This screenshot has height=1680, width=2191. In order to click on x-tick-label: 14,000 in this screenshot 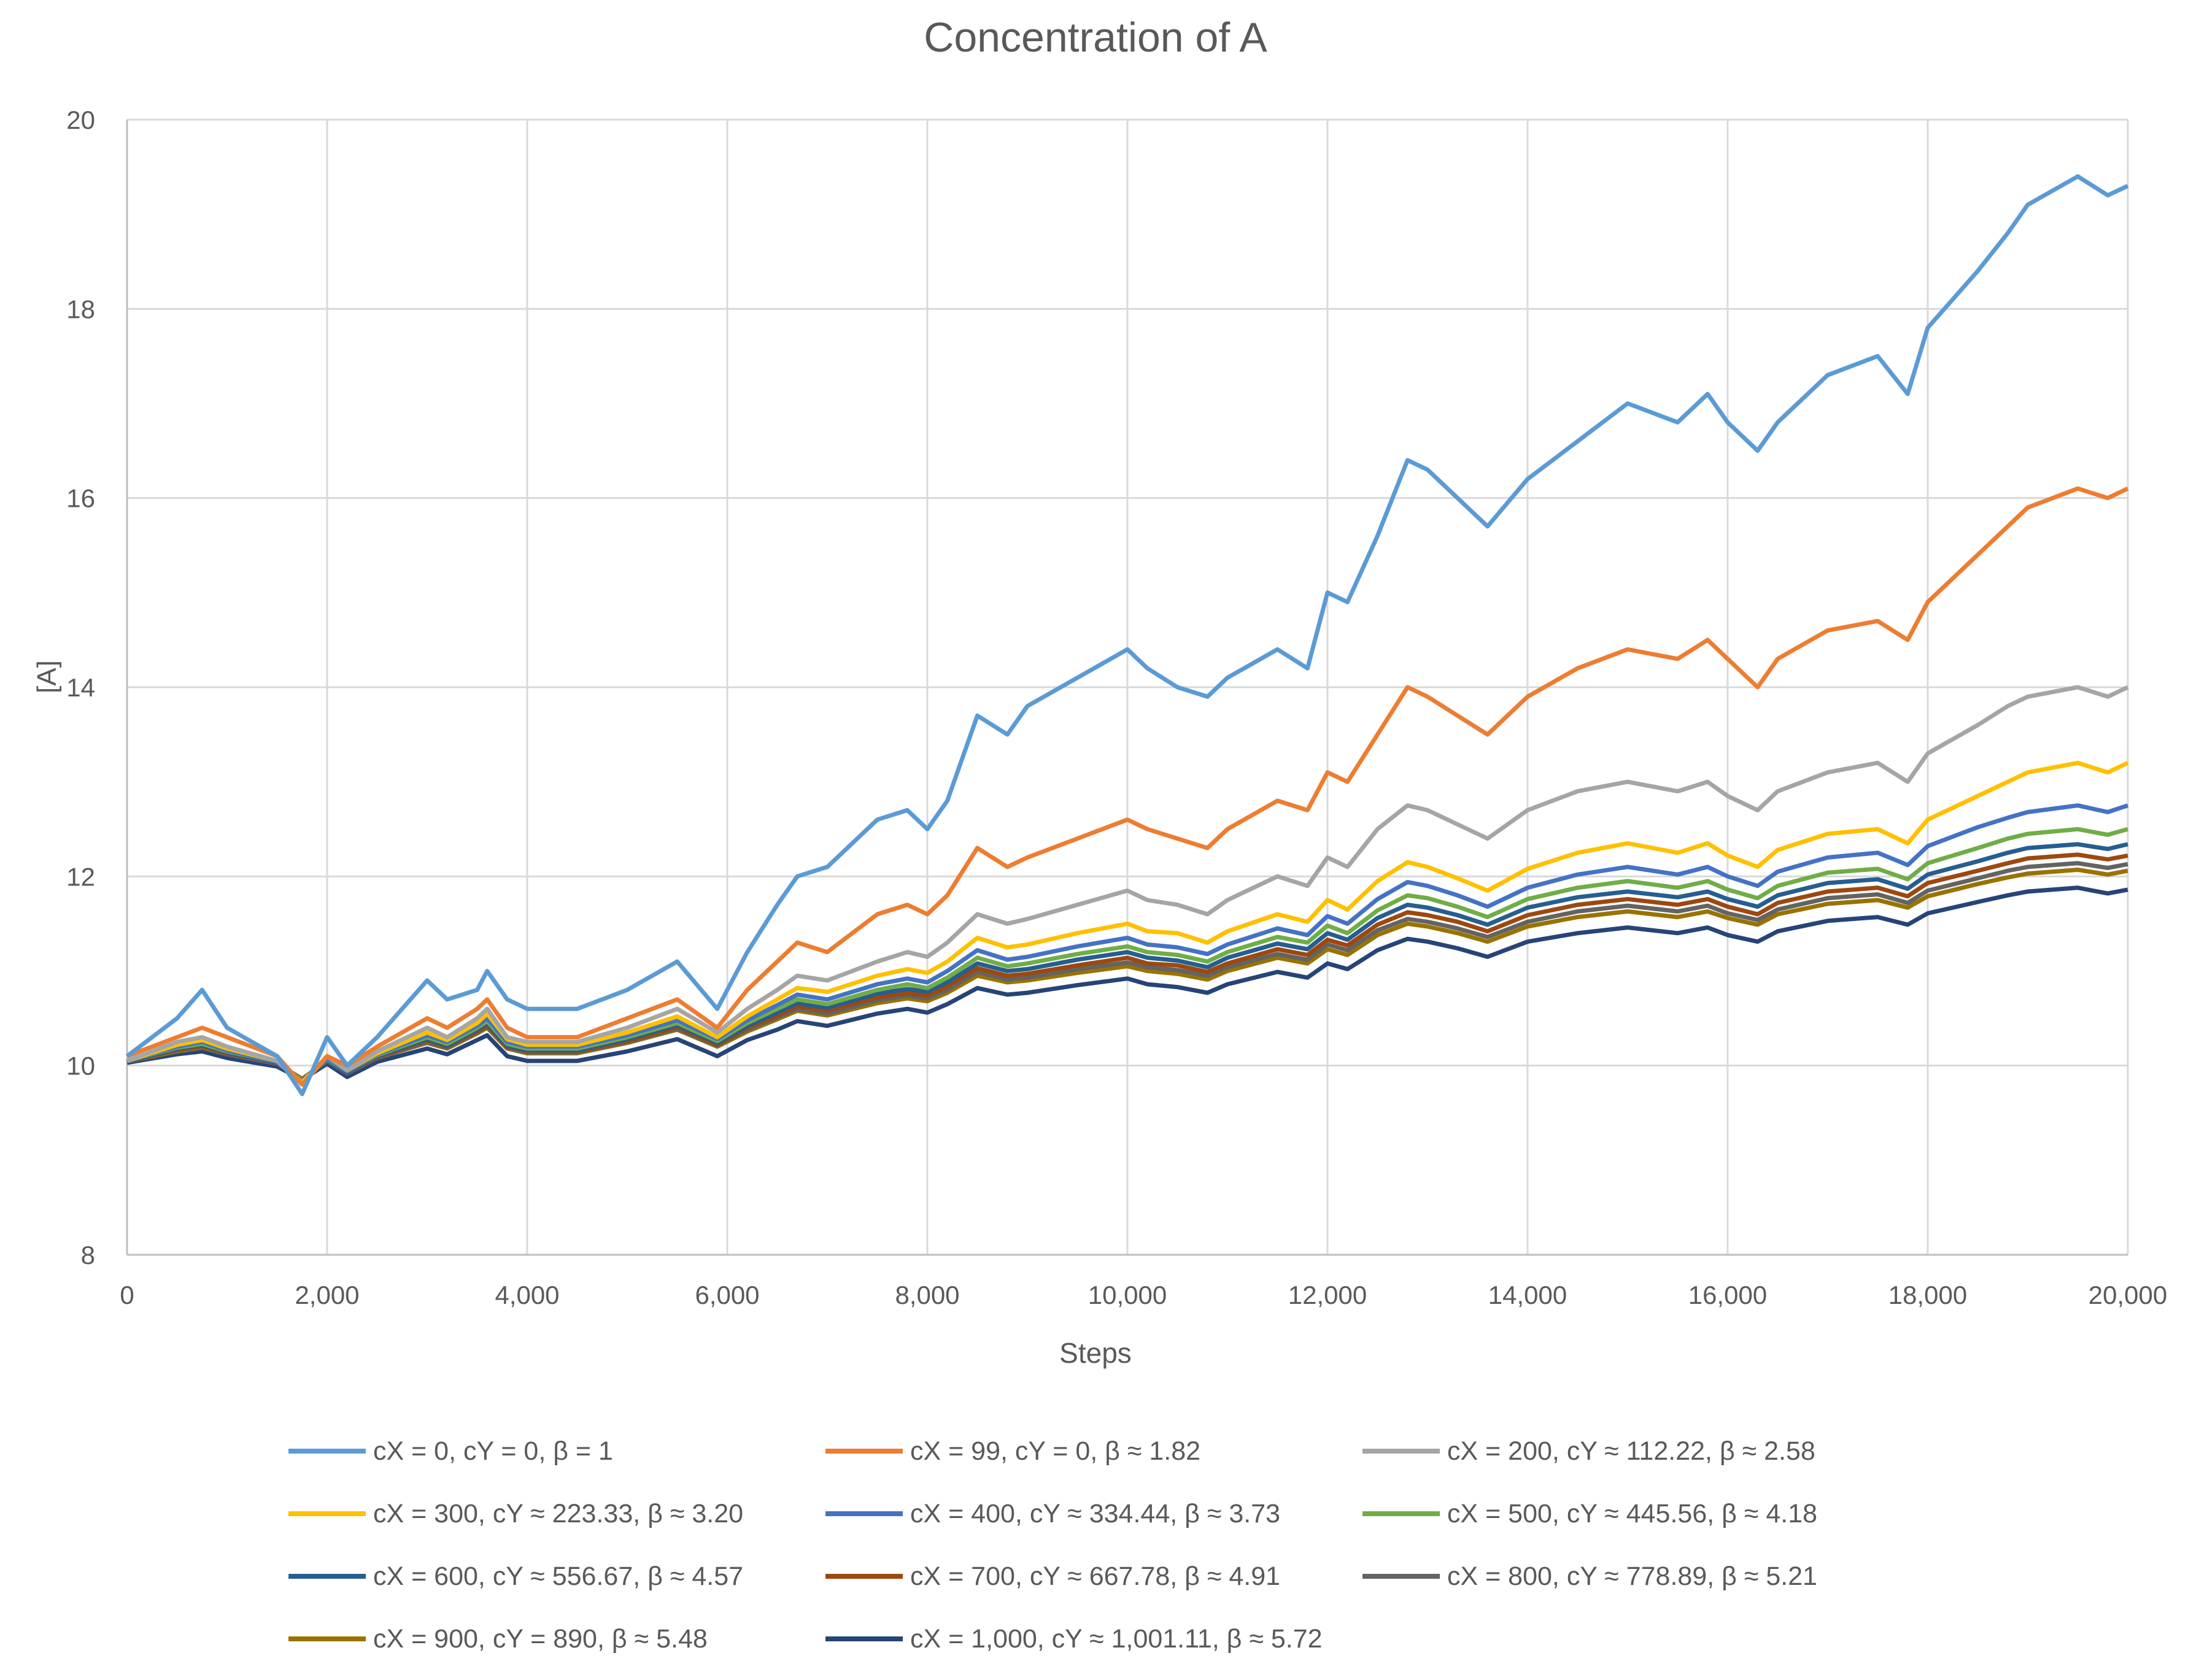, I will do `click(1528, 1295)`.